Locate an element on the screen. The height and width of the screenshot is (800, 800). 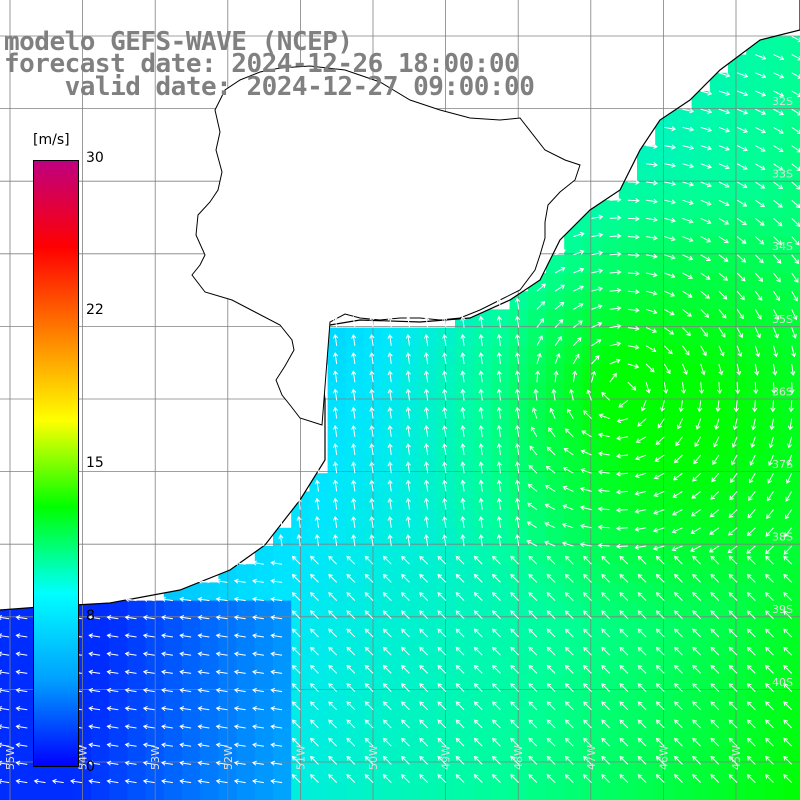
longitude-label: 49W is located at coordinates (446, 757).